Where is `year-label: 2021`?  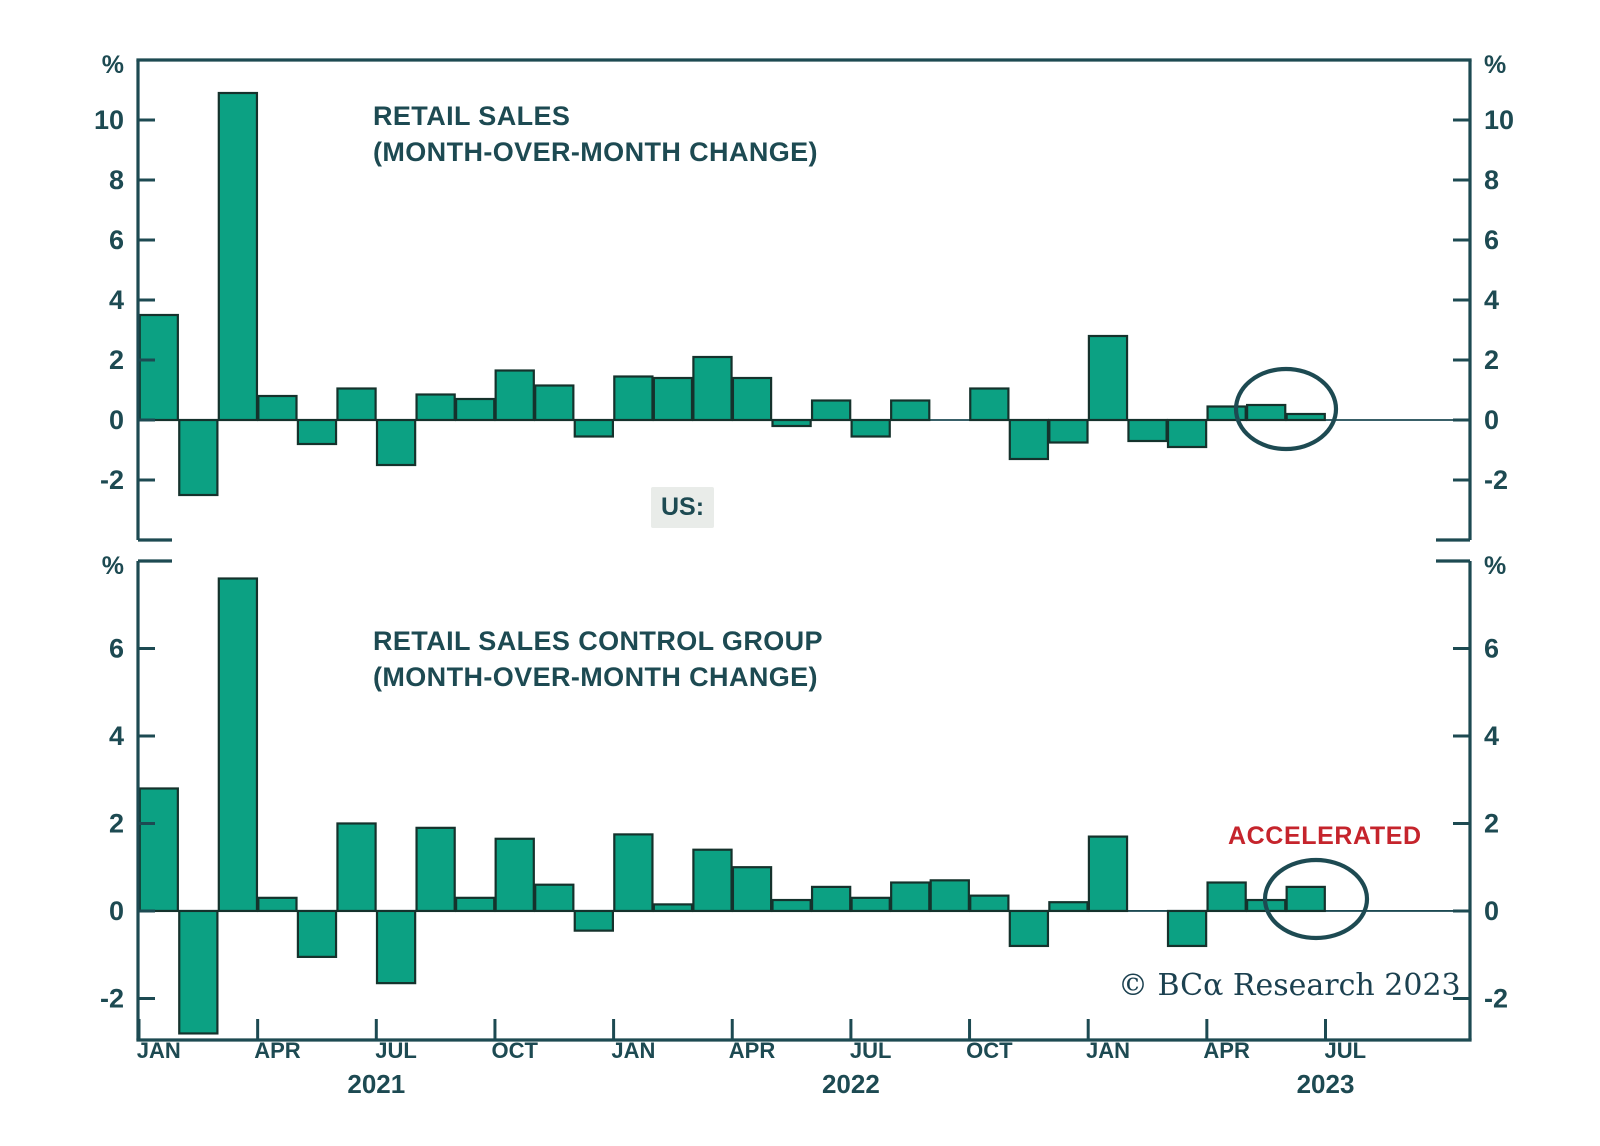 year-label: 2021 is located at coordinates (376, 1084).